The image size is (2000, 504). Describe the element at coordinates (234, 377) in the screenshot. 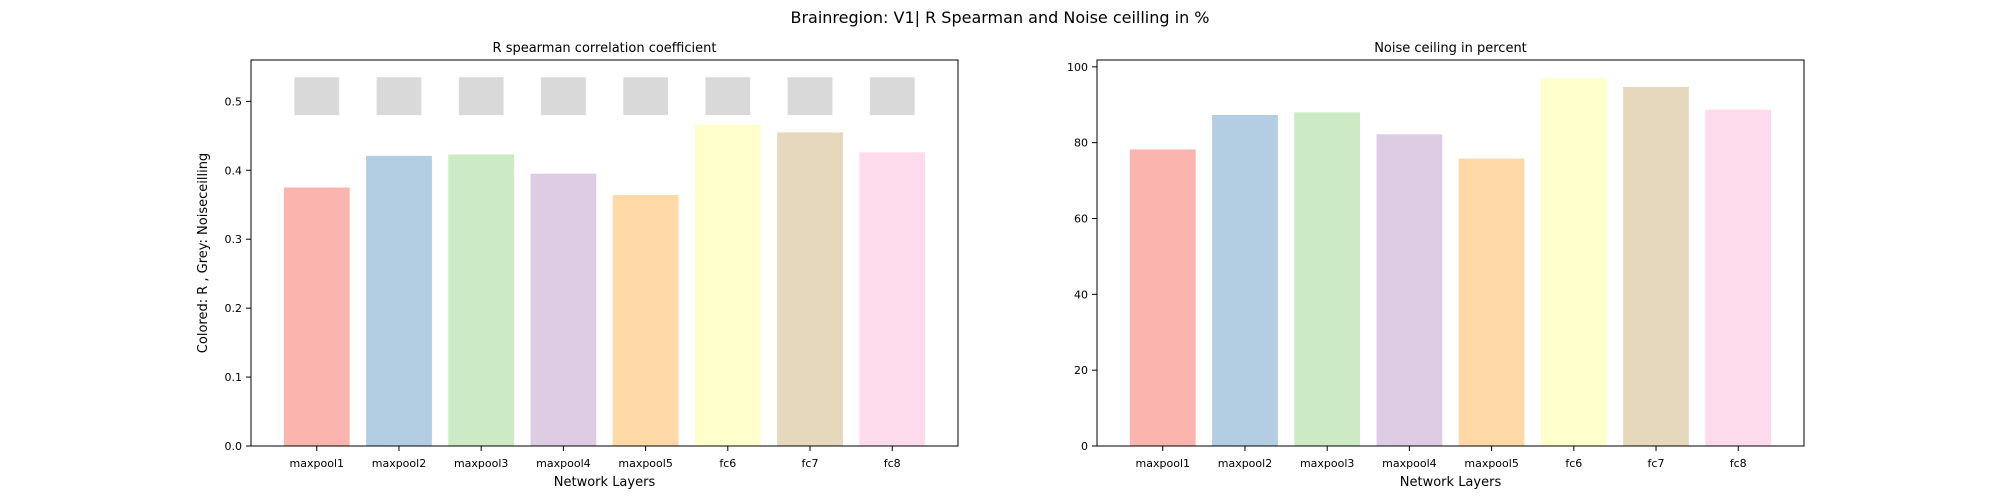

I see `y-tick-label: 0.1` at that location.